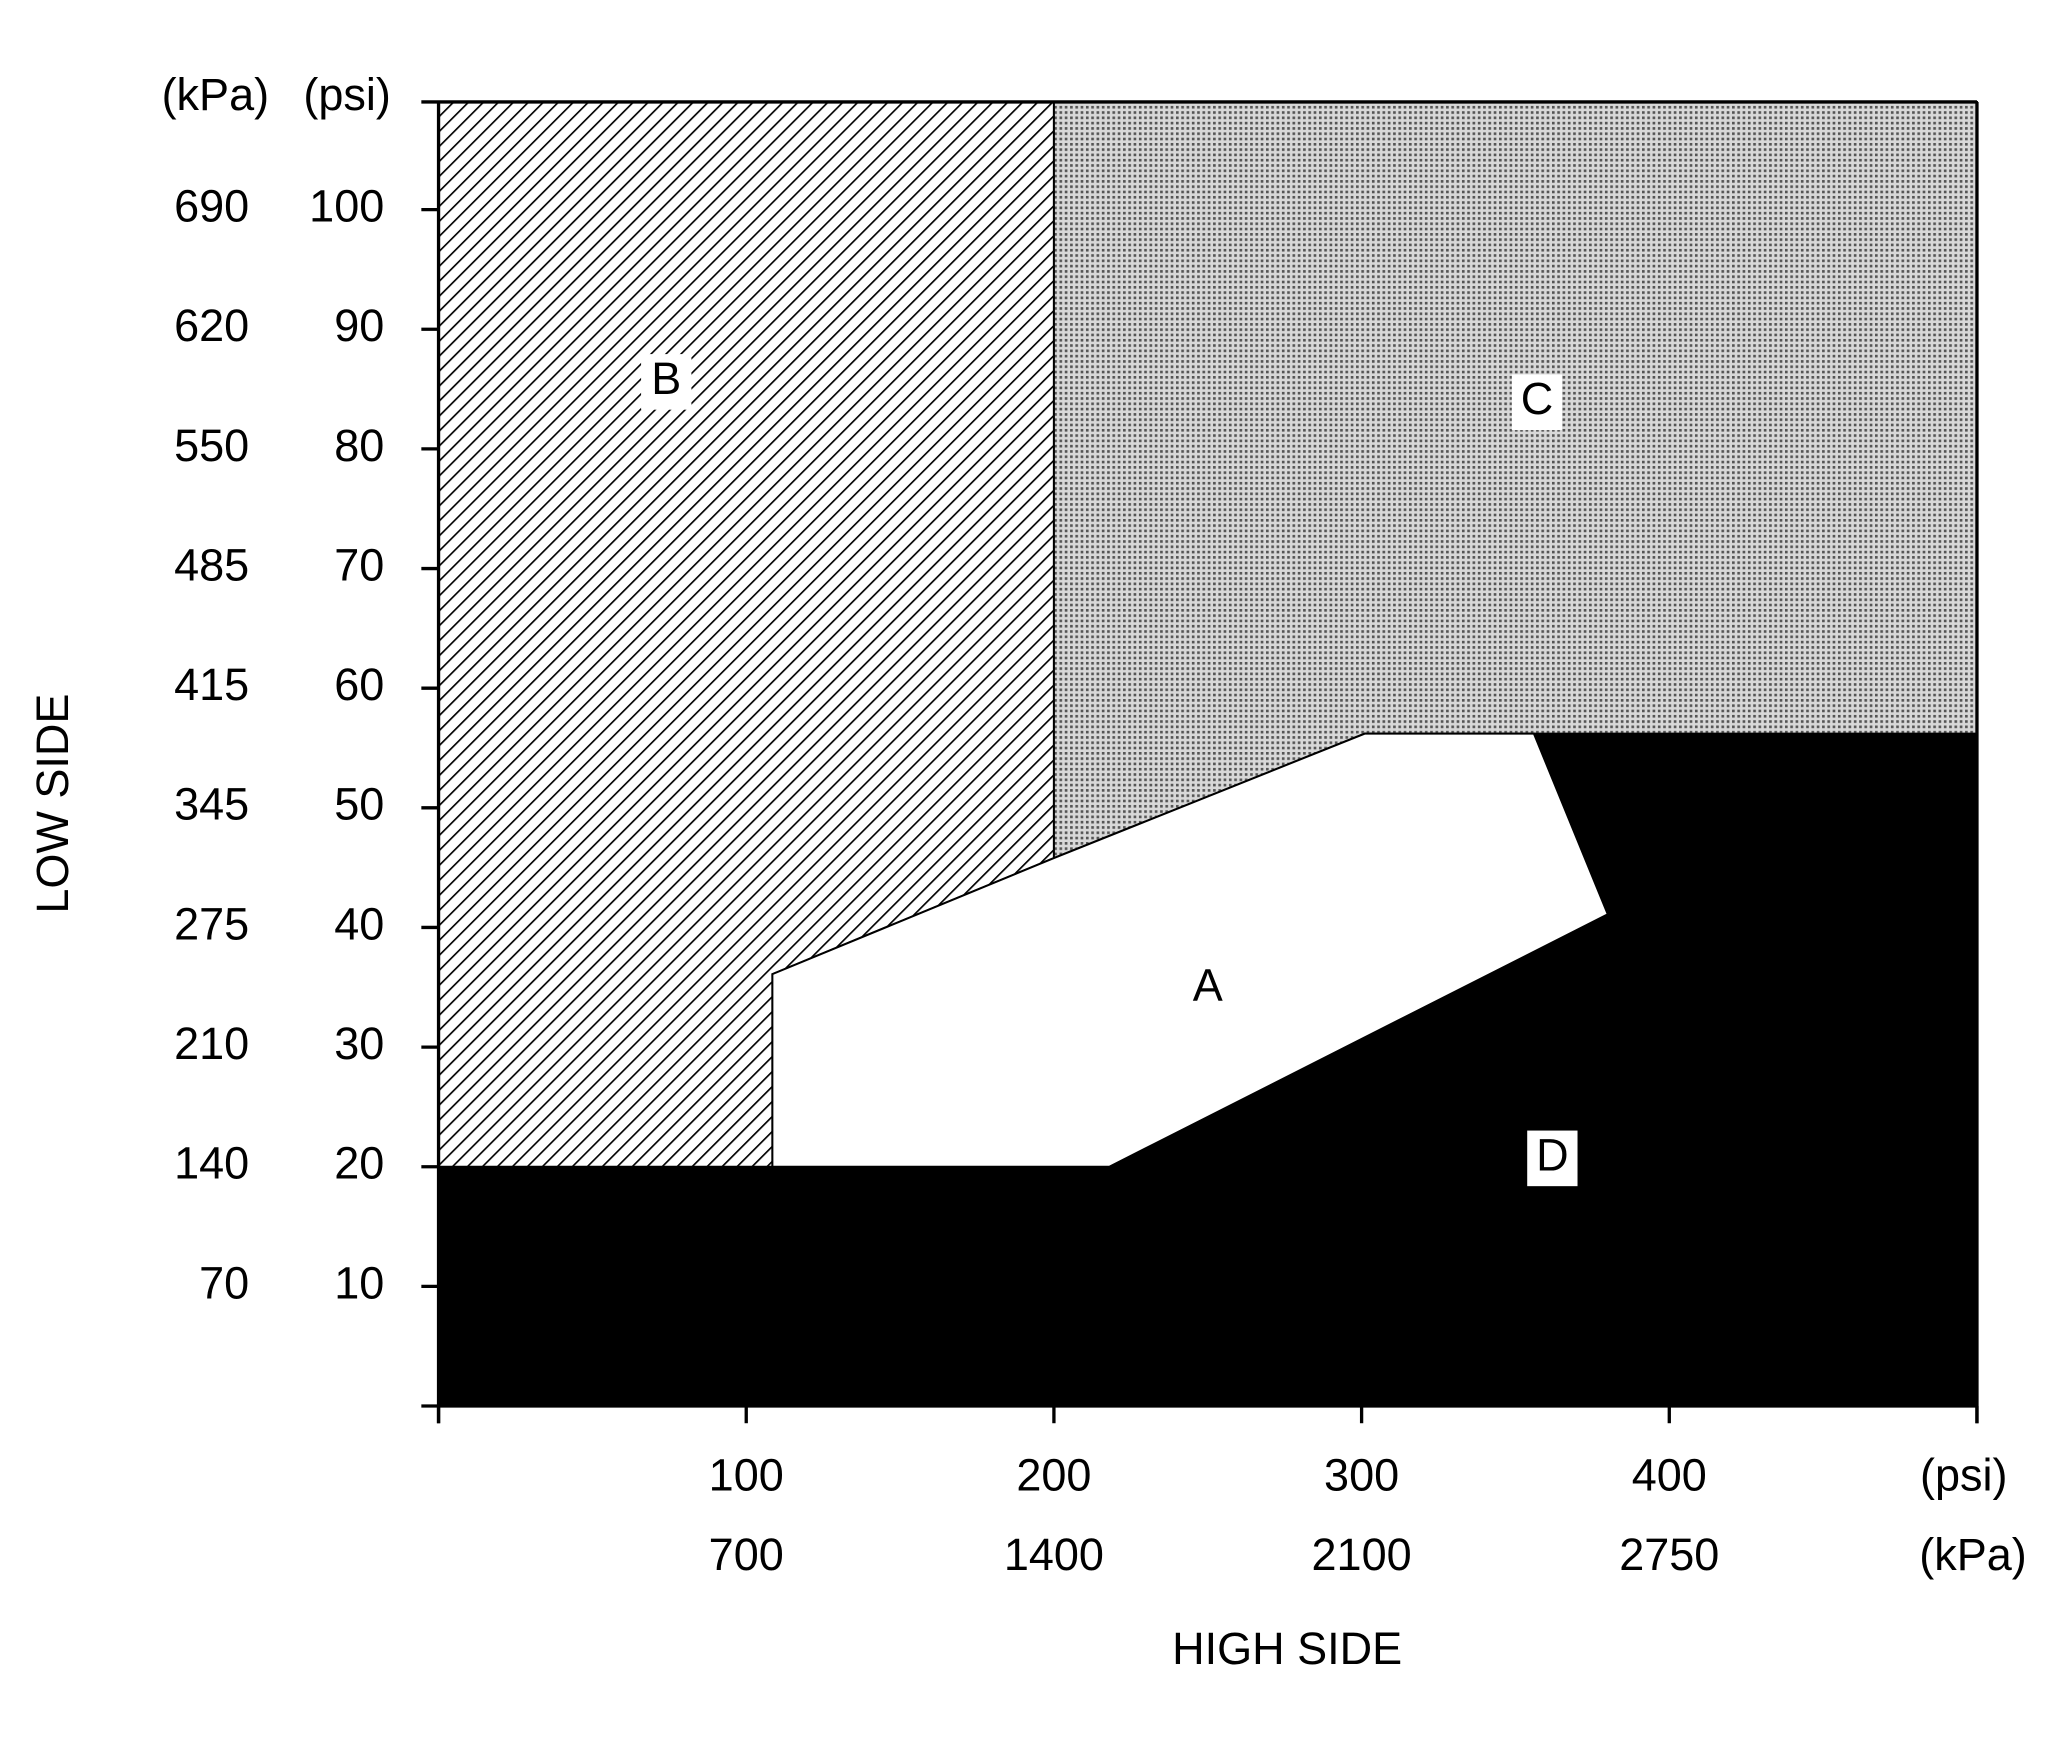  Describe the element at coordinates (359, 1163) in the screenshot. I see `y-tick-label: 20` at that location.